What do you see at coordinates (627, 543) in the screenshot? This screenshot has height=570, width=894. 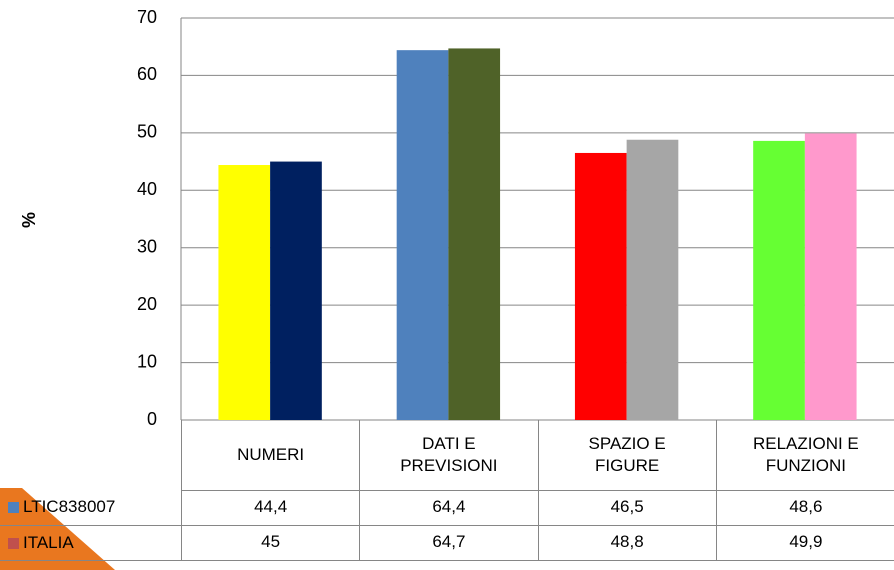 I see `data-label: 48,8` at bounding box center [627, 543].